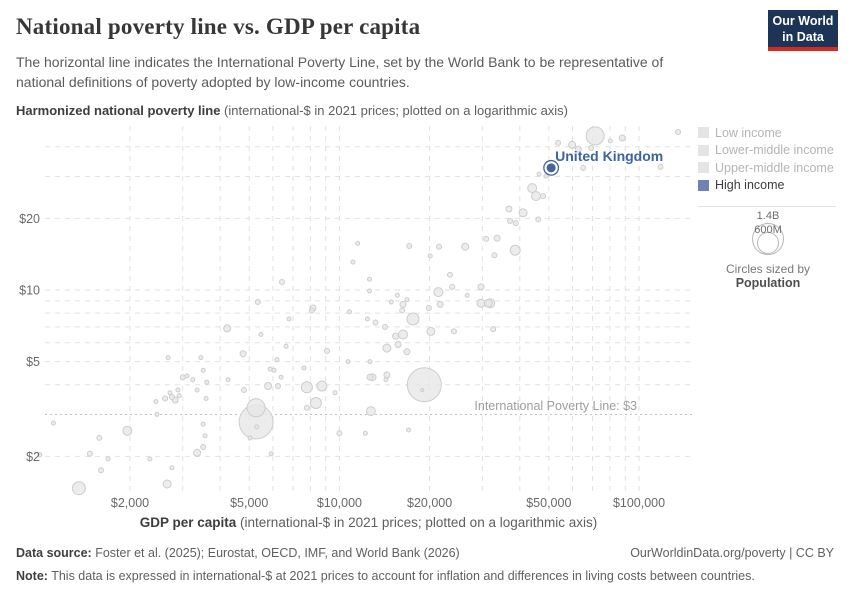 The height and width of the screenshot is (600, 850). Describe the element at coordinates (803, 30) in the screenshot. I see `owid-logo: Our World in Data` at that location.